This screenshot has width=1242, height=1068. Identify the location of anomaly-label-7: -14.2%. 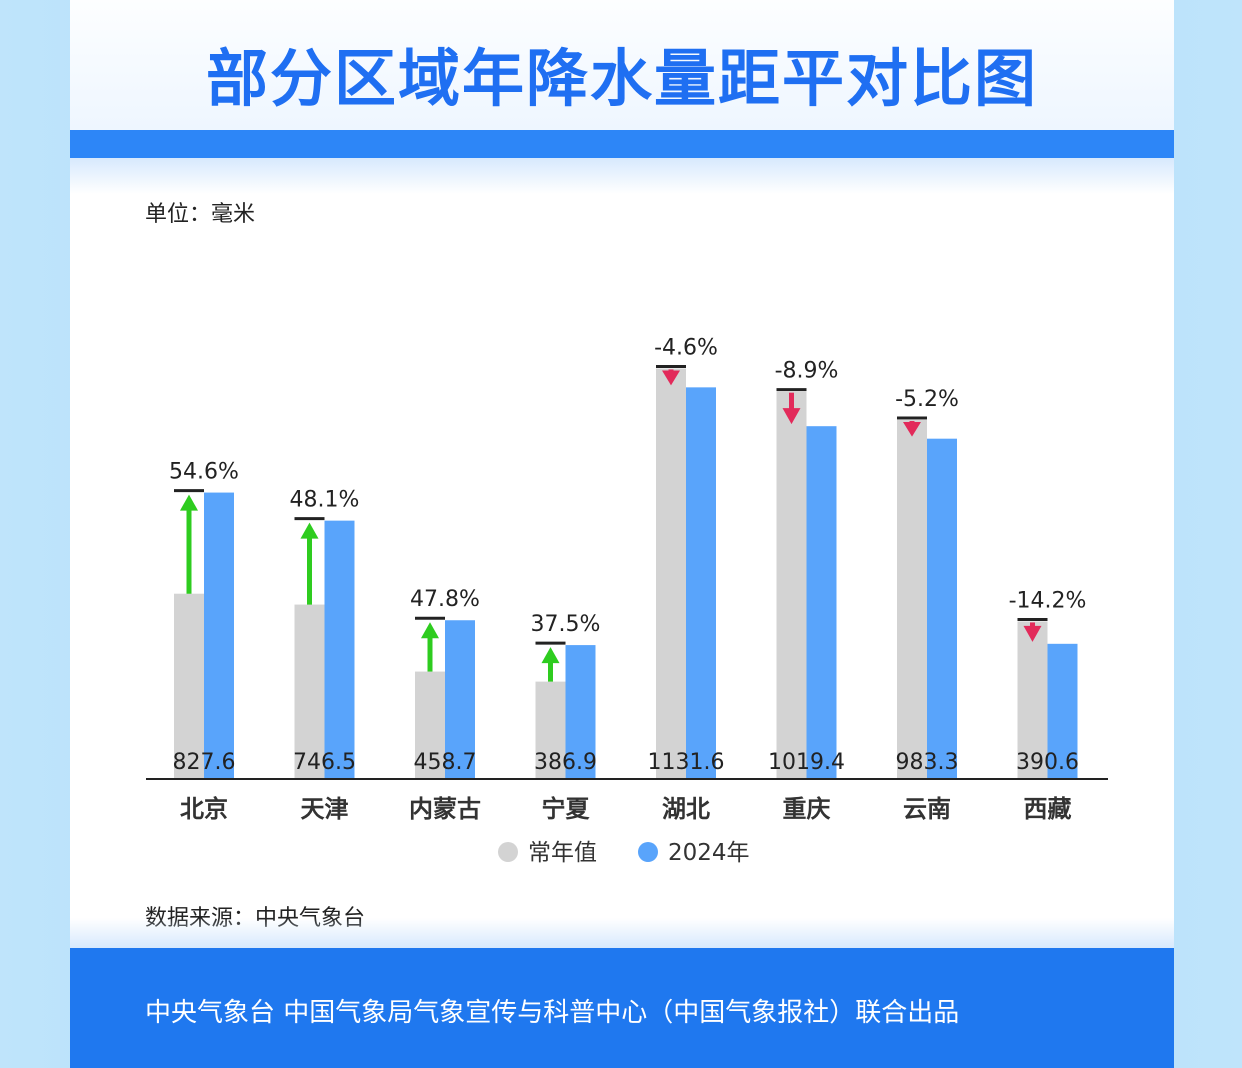
(1048, 600).